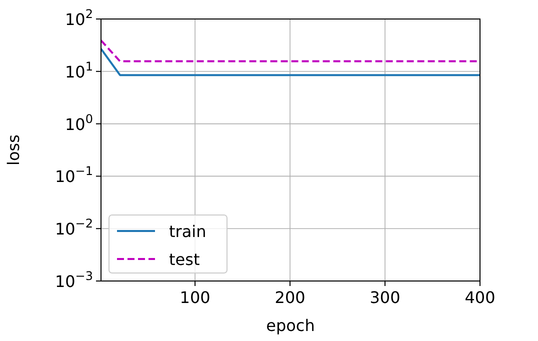  Describe the element at coordinates (79, 70) in the screenshot. I see `y-tick-label: 10$^{1}$` at that location.